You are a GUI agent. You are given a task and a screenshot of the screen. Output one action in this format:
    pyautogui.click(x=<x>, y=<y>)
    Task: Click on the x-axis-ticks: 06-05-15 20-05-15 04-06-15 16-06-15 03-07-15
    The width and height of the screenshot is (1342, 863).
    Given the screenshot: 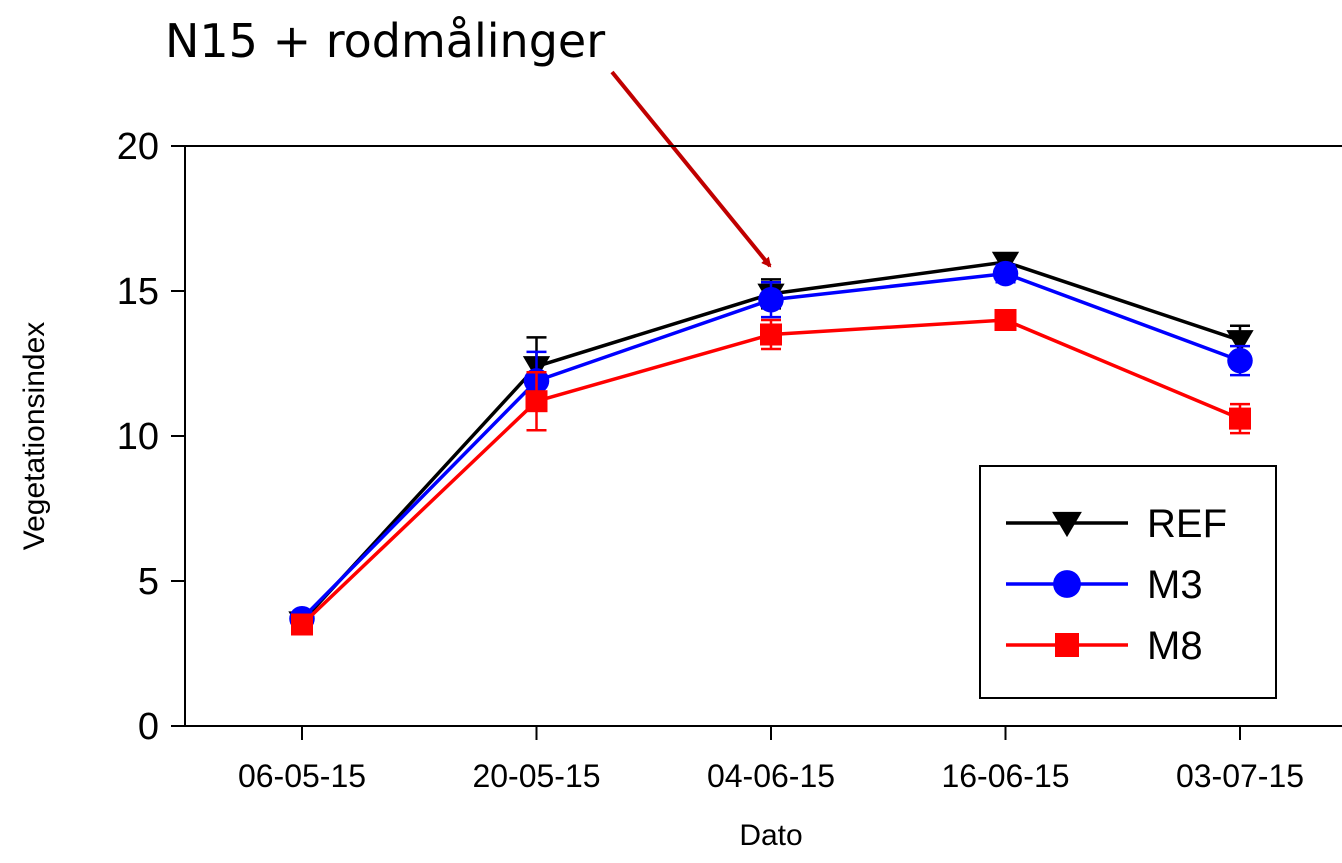 What is the action you would take?
    pyautogui.click(x=771, y=760)
    